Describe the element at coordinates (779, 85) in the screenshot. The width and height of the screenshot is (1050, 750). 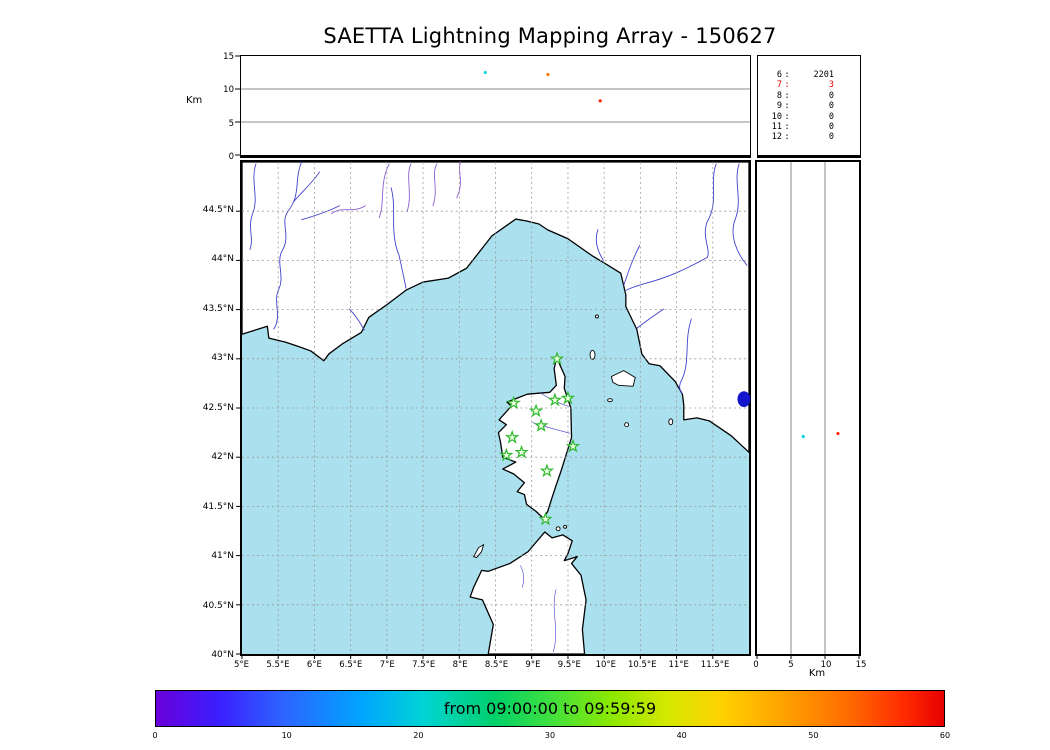
I see `altitude-bin: 7` at that location.